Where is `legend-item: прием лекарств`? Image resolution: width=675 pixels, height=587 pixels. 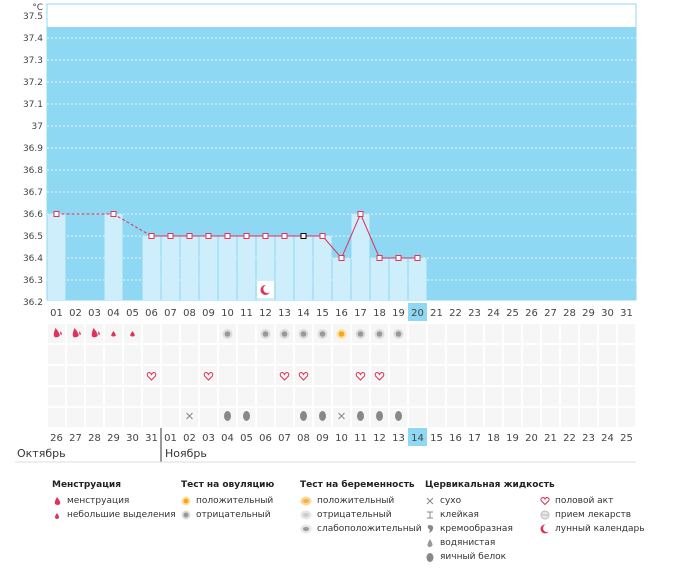 legend-item: прием лекарств is located at coordinates (592, 515).